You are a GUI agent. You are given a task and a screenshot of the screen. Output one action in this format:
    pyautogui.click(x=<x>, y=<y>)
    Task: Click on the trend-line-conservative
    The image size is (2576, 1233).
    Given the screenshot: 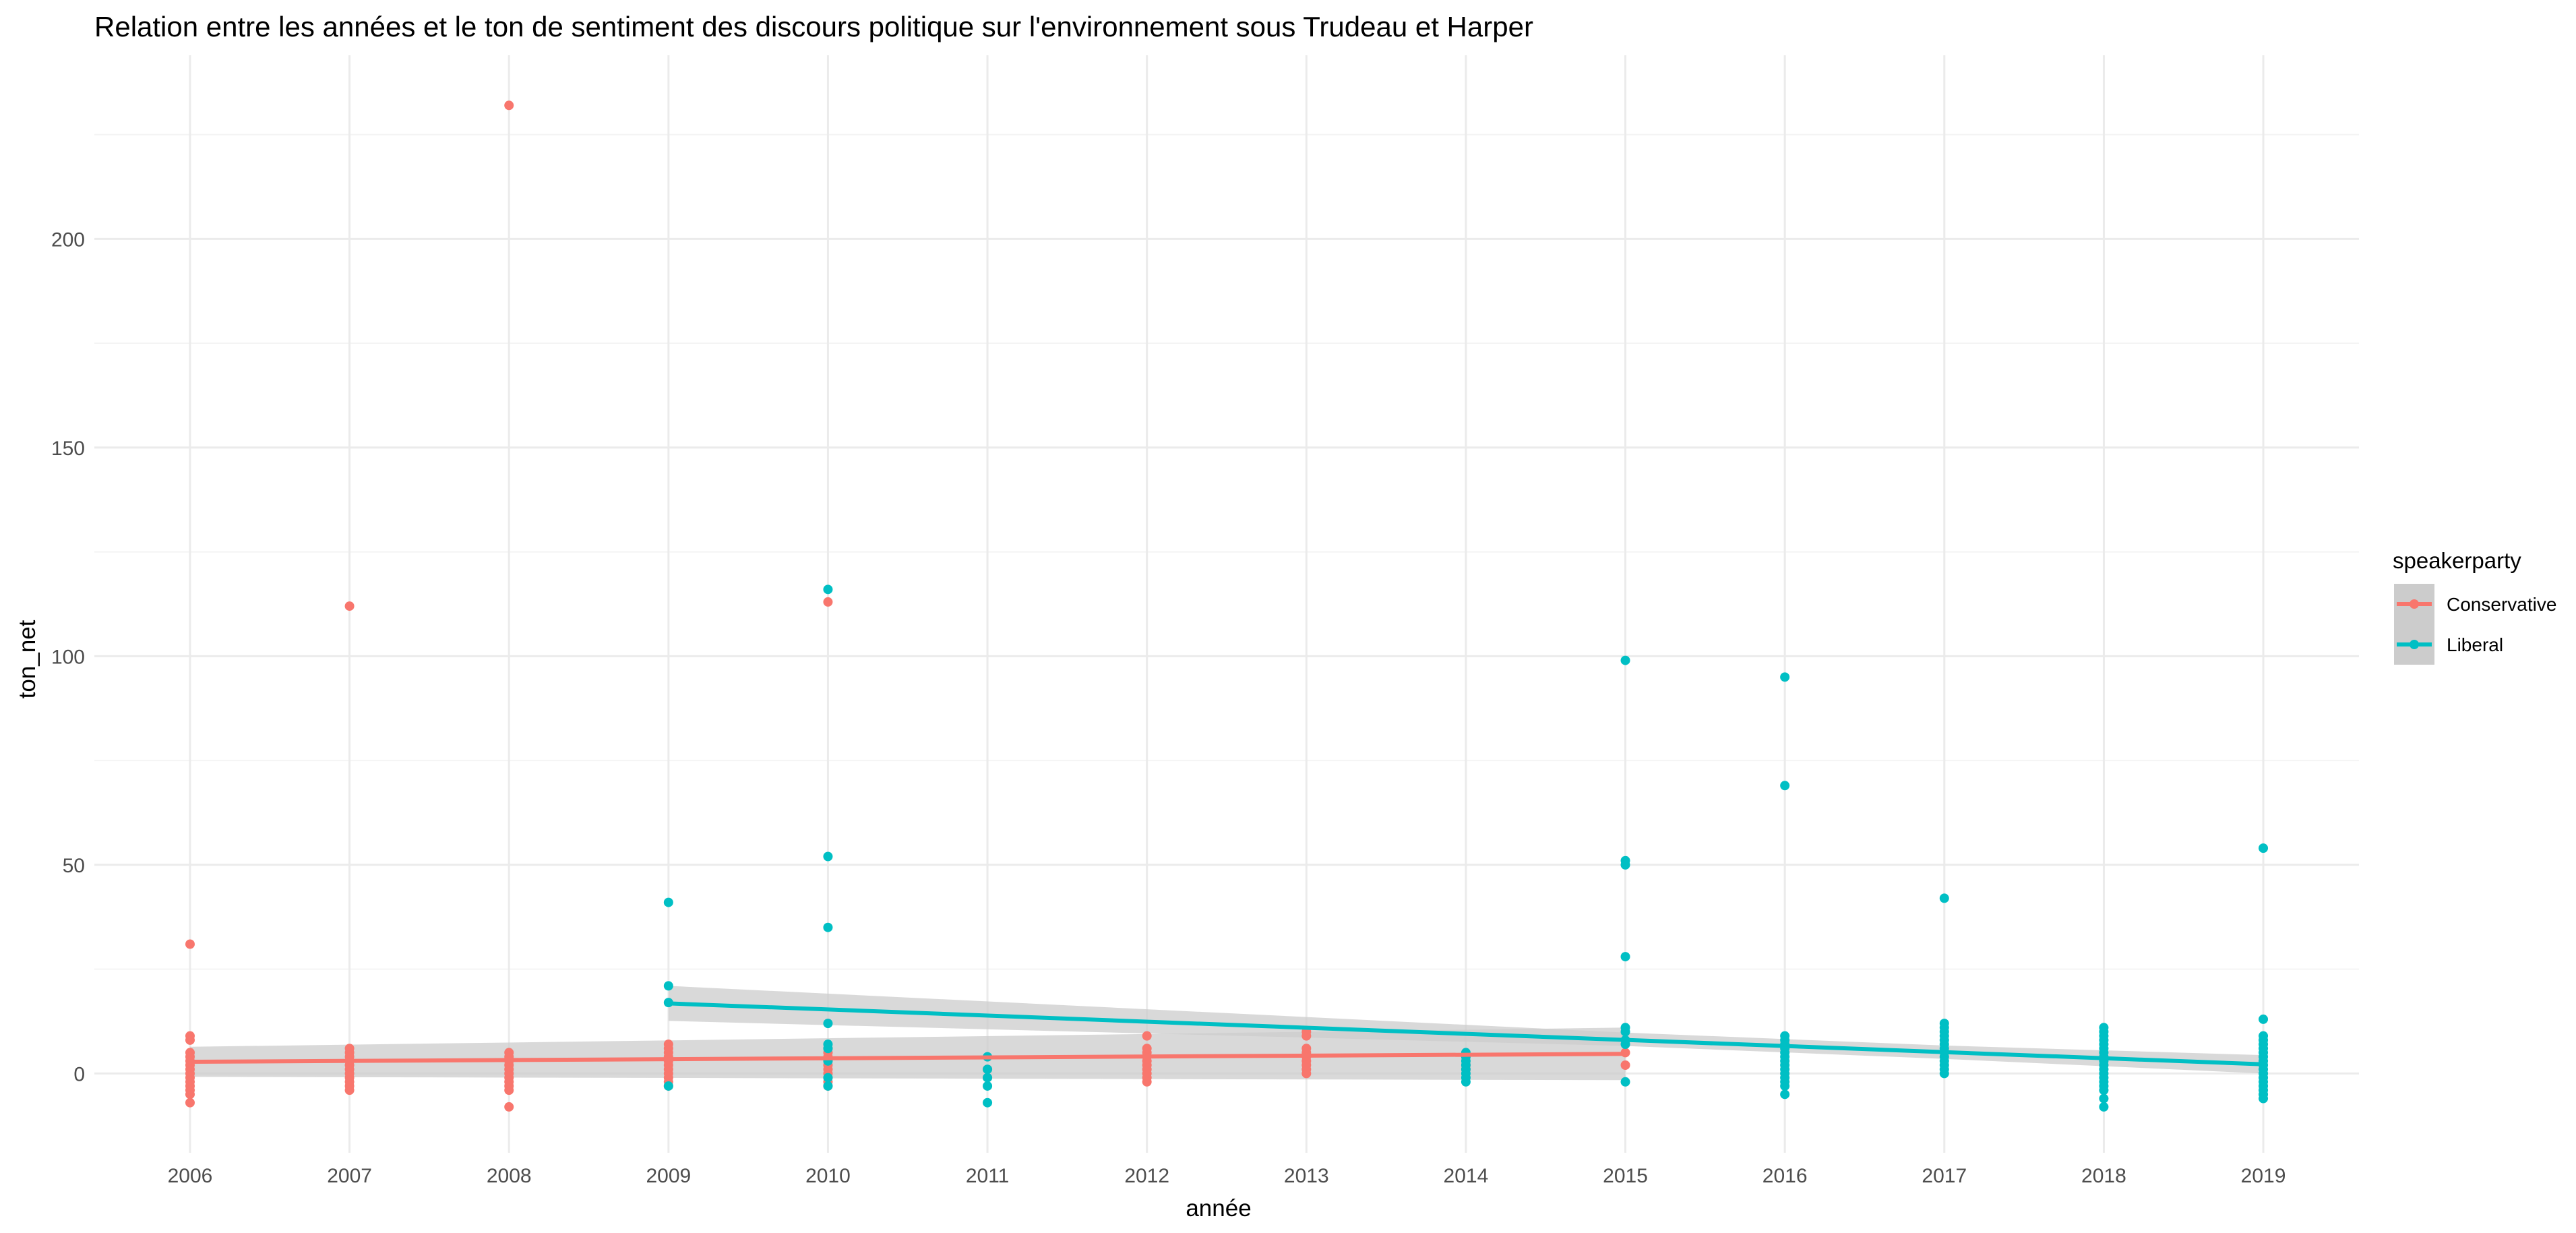 What is the action you would take?
    pyautogui.click(x=908, y=1058)
    